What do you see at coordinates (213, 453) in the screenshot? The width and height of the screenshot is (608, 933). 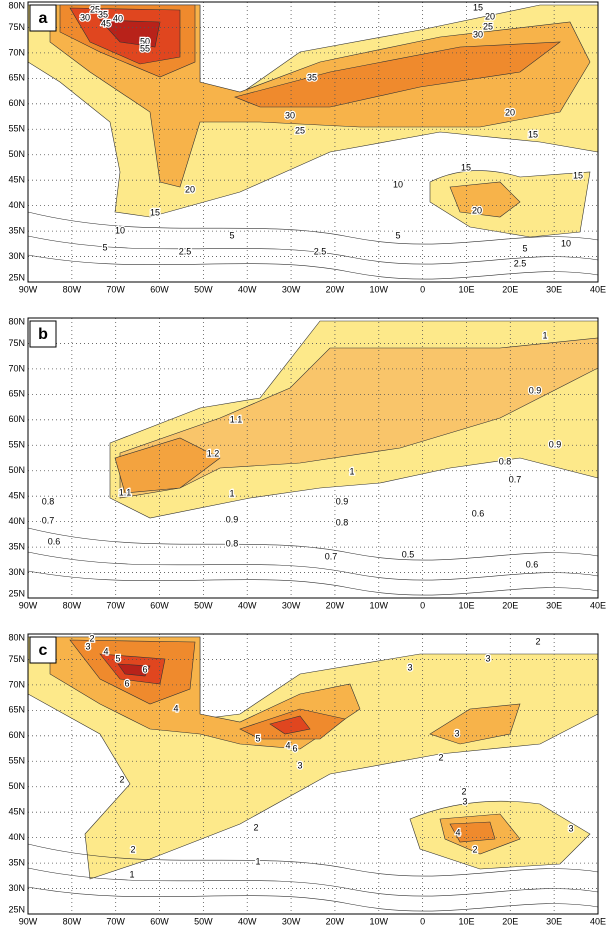 I see `contour-label: 1.2` at bounding box center [213, 453].